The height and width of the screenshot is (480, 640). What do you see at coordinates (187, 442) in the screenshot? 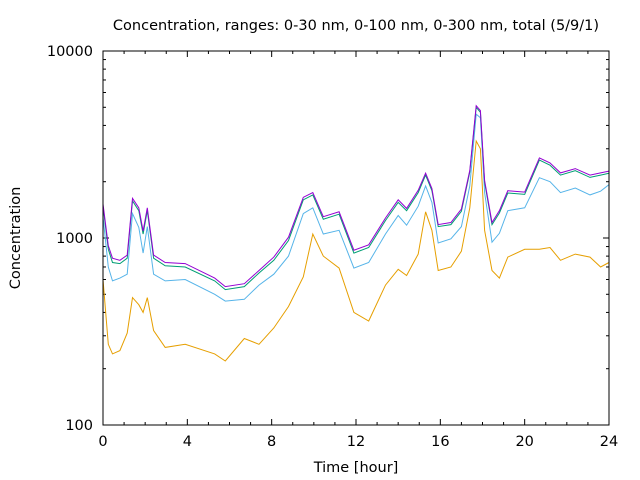
I see `x-tick-label: 4` at bounding box center [187, 442].